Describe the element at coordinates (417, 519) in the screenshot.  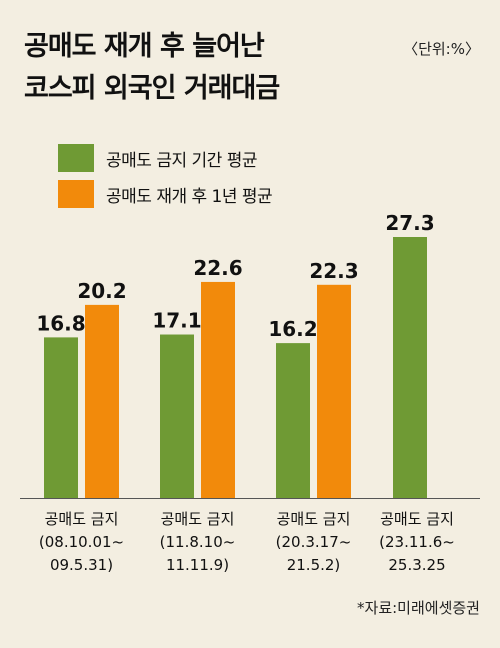
I see `category-label-4-line-1: 공매도 금지` at that location.